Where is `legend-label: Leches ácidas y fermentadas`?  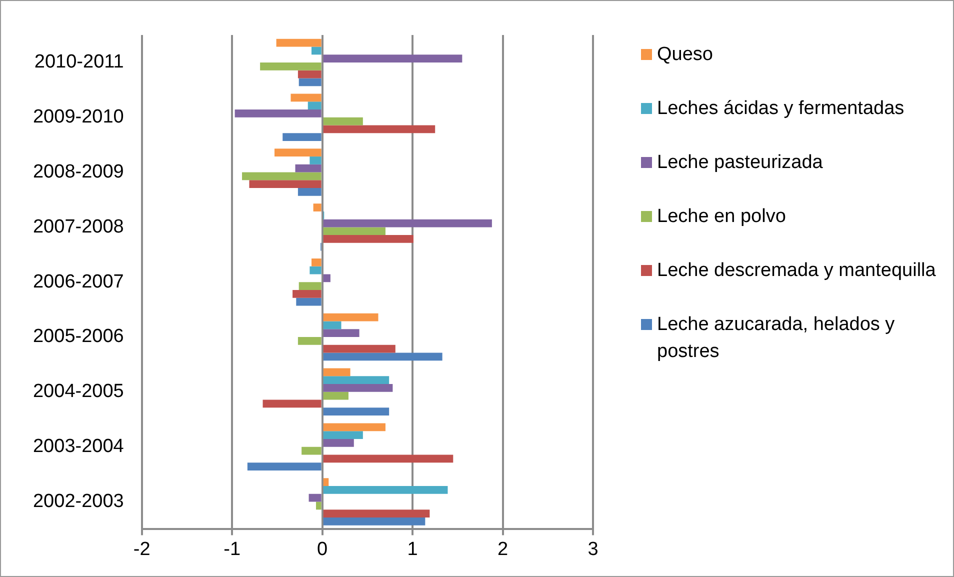 legend-label: Leches ácidas y fermentadas is located at coordinates (780, 109).